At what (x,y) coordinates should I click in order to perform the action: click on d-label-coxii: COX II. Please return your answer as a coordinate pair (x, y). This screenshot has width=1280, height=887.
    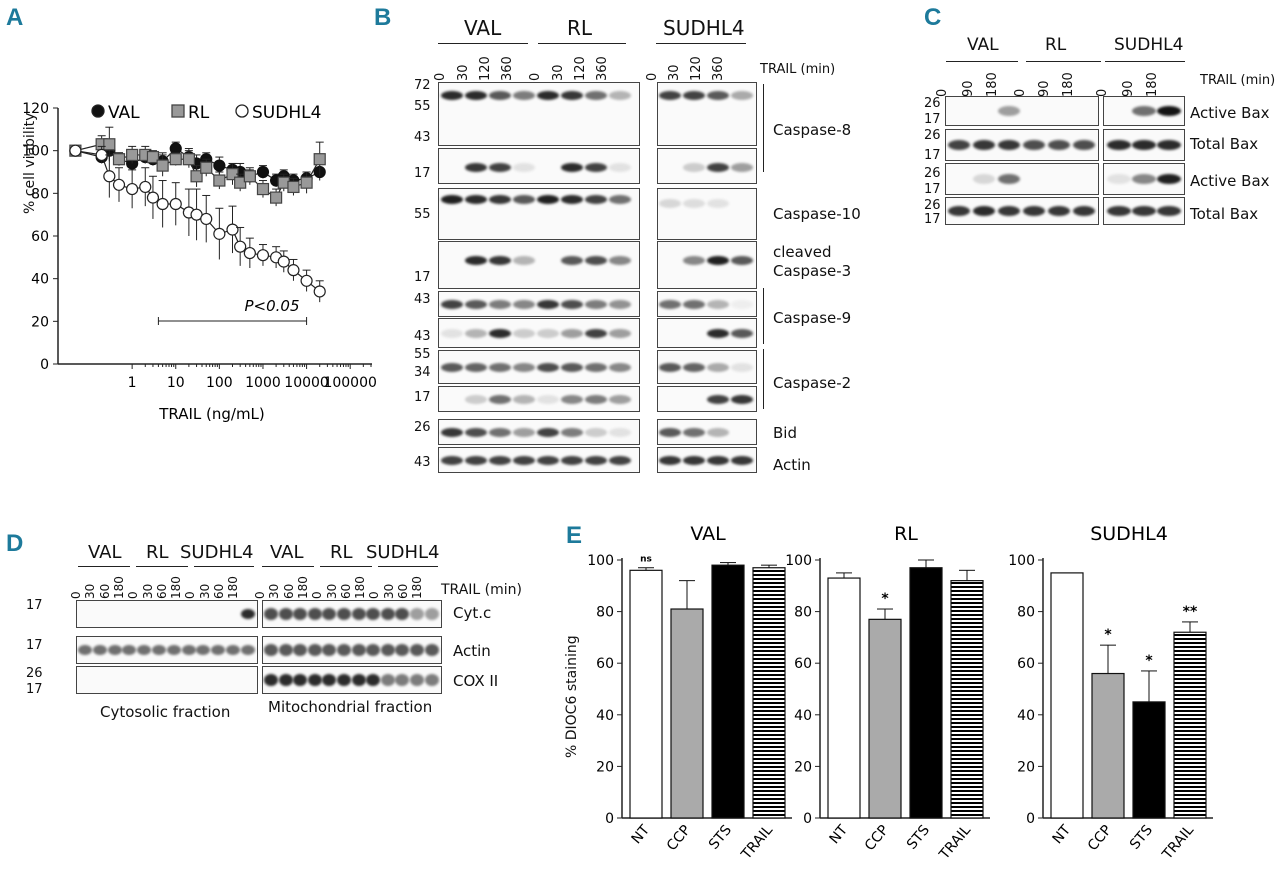
    Looking at the image, I should click on (476, 681).